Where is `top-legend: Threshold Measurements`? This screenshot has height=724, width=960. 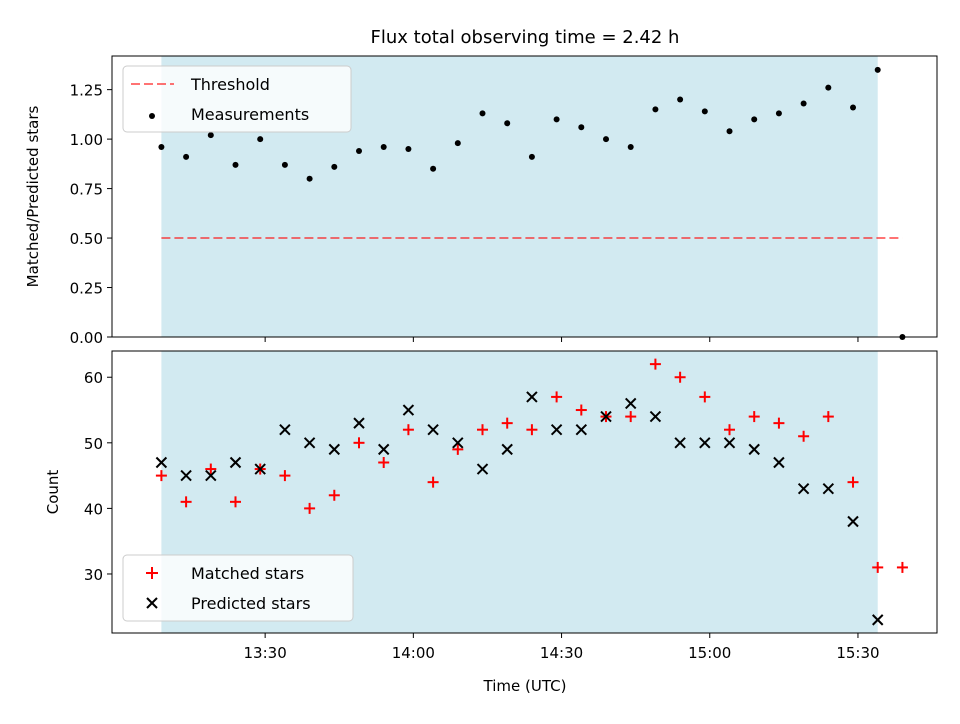 top-legend: Threshold Measurements is located at coordinates (237, 99).